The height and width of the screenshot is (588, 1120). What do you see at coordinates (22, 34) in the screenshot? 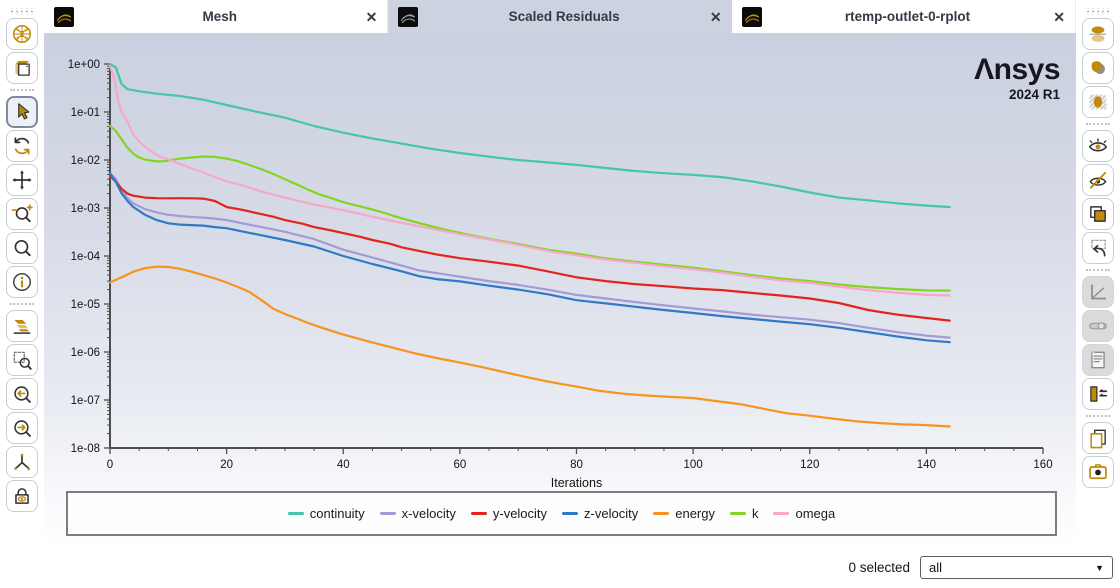
I see `mesh-sphere-icon` at bounding box center [22, 34].